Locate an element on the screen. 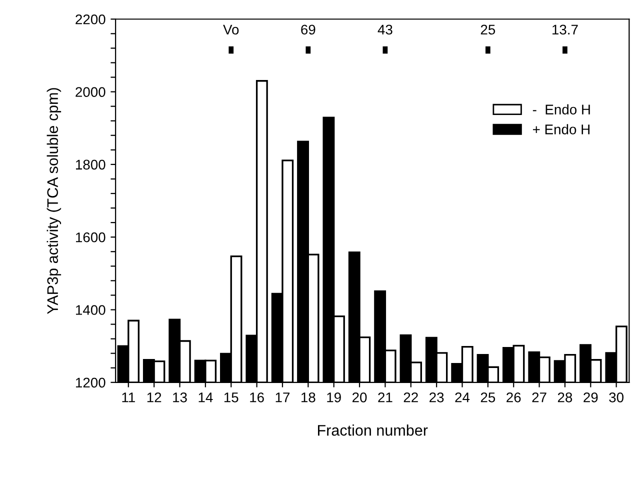 The image size is (642, 478). x-tick-label: 11 is located at coordinates (128, 397).